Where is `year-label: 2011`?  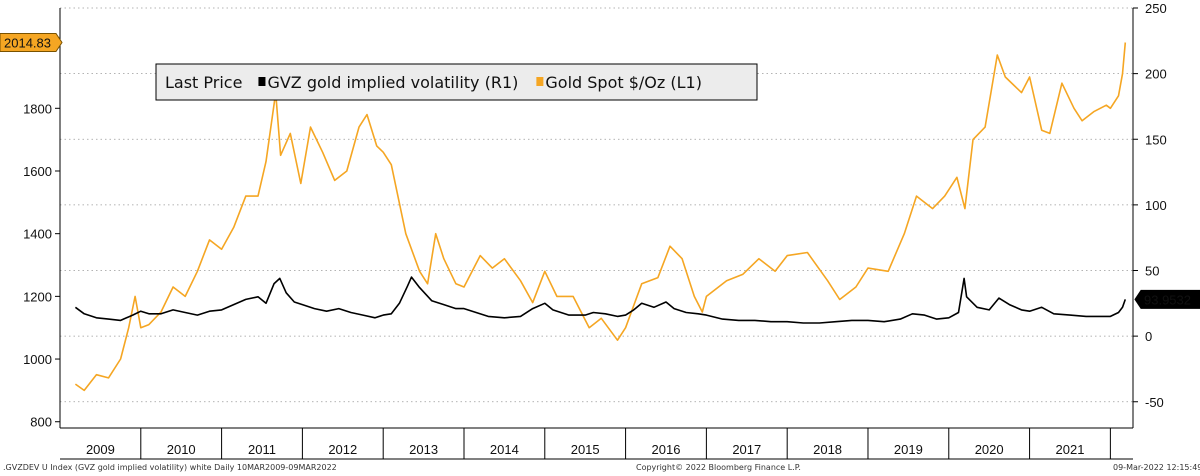 year-label: 2011 is located at coordinates (262, 449).